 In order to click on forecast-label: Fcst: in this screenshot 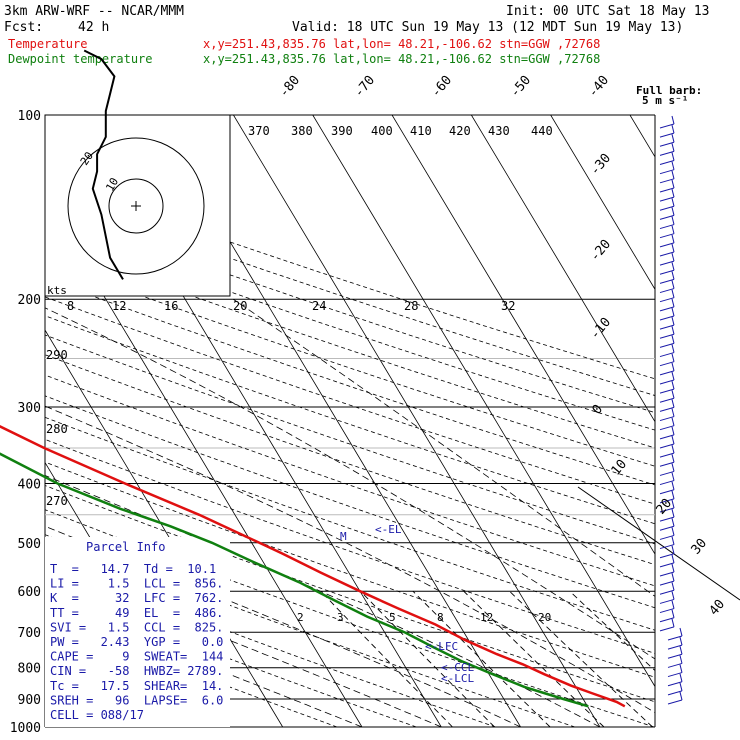, I will do `click(23, 27)`.